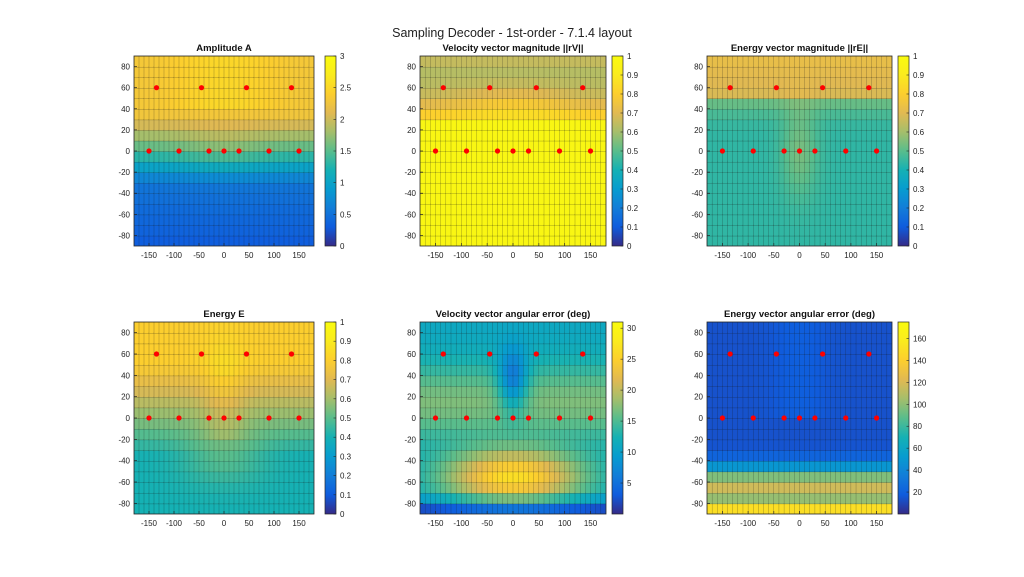 The height and width of the screenshot is (577, 1024). I want to click on colorbar-tick-label: 0, so click(915, 246).